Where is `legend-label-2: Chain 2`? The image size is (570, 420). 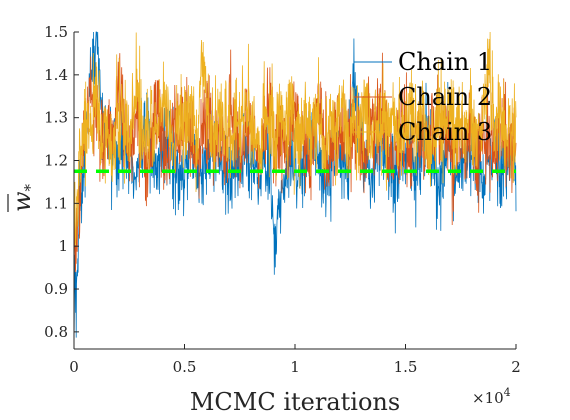 legend-label-2: Chain 2 is located at coordinates (445, 97).